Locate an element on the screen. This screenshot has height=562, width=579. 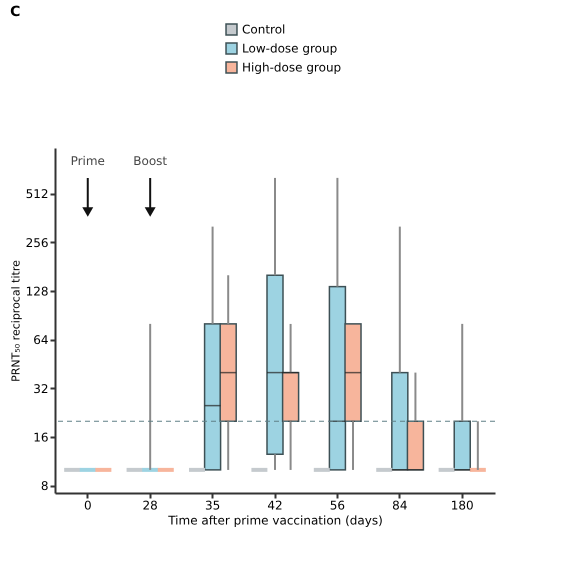
annotation: Boost is located at coordinates (150, 161).